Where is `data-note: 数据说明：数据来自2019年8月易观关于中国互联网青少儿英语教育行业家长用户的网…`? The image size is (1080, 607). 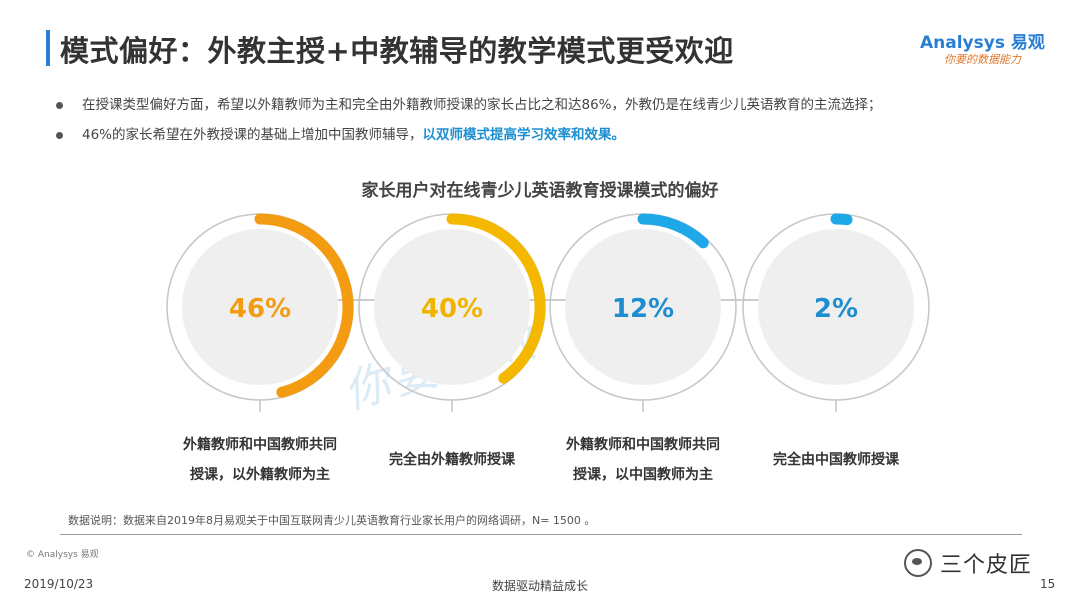
data-note: 数据说明：数据来自2019年8月易观关于中国互联网青少儿英语教育行业家长用户的网… is located at coordinates (332, 520).